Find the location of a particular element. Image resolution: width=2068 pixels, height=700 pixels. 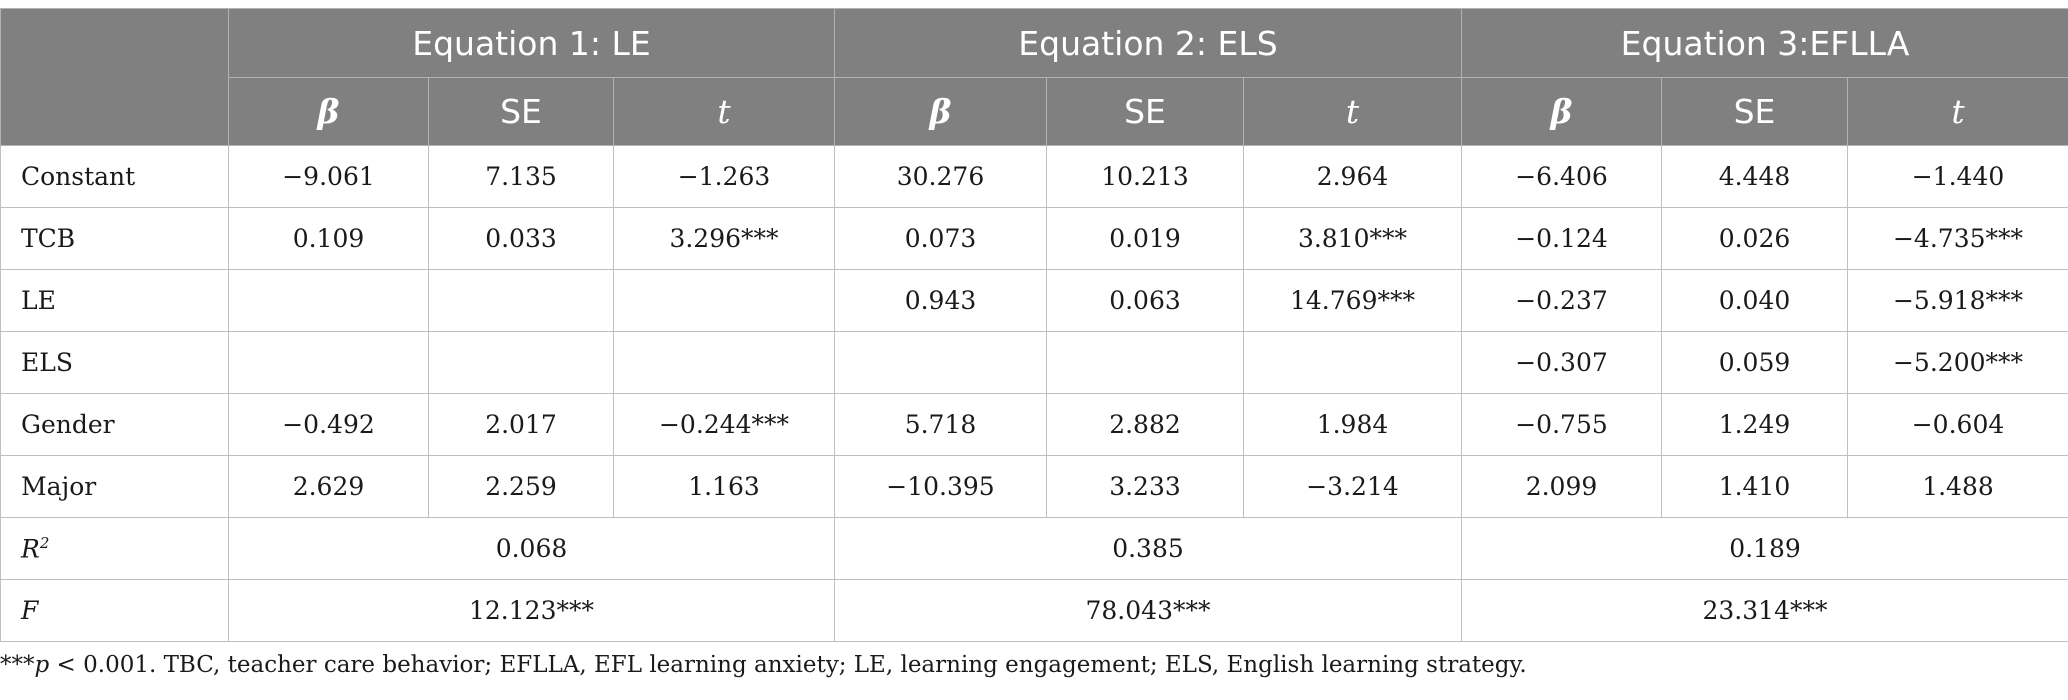

header-equation-2: Equation 2: ELS is located at coordinates (1148, 43).